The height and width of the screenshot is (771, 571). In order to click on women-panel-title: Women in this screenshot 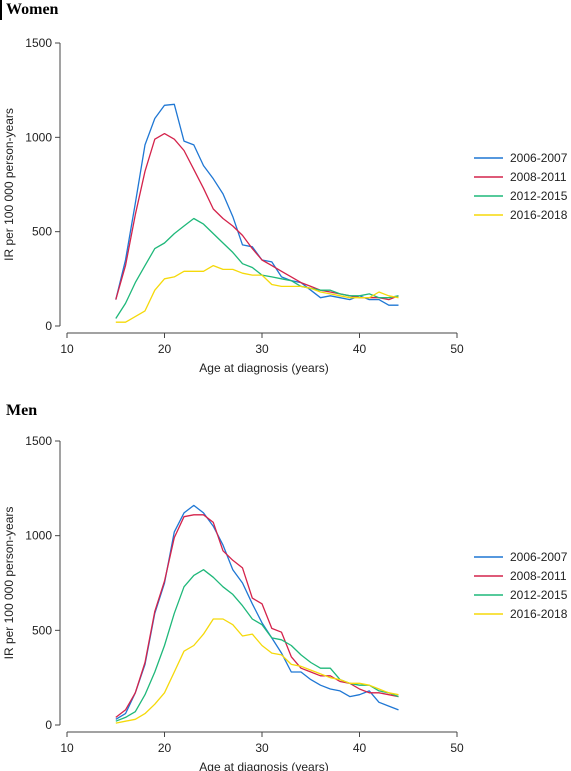, I will do `click(32, 9)`.